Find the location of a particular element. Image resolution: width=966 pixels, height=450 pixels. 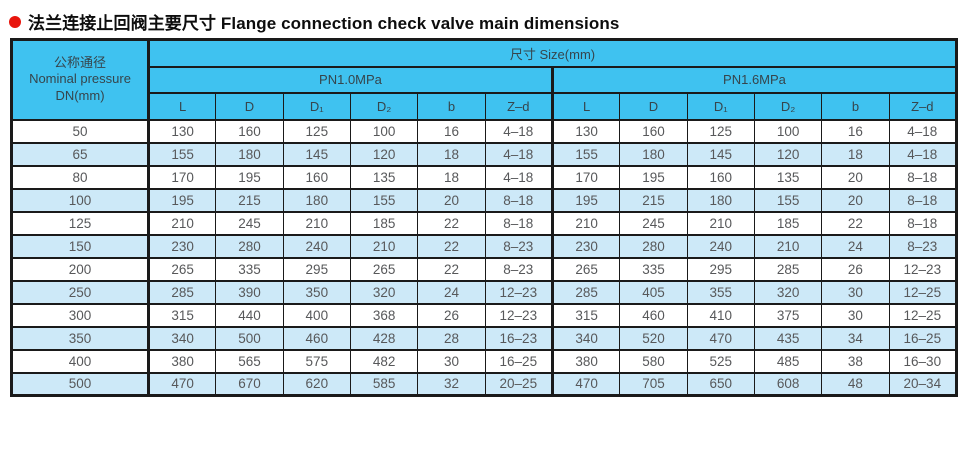

value-cell-pn10: 428 is located at coordinates (384, 338).